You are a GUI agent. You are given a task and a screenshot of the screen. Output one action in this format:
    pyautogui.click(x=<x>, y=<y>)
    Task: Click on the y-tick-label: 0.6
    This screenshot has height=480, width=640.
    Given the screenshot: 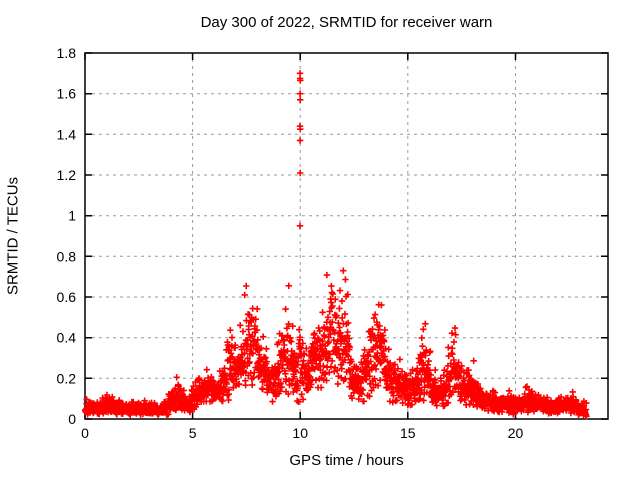 What is the action you would take?
    pyautogui.click(x=67, y=297)
    